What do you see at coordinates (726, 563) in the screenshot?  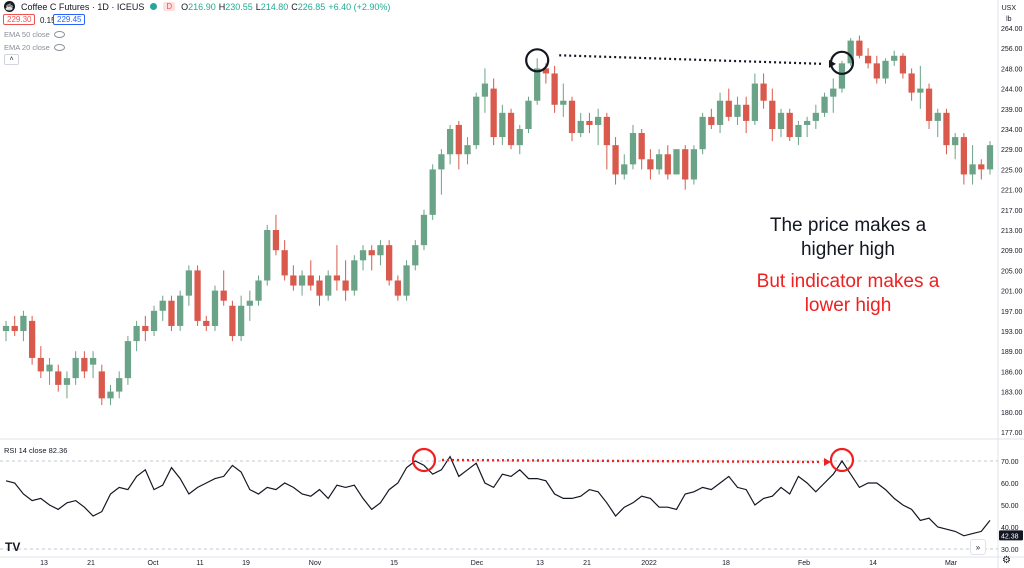 I see `time-tick-label: 18` at bounding box center [726, 563].